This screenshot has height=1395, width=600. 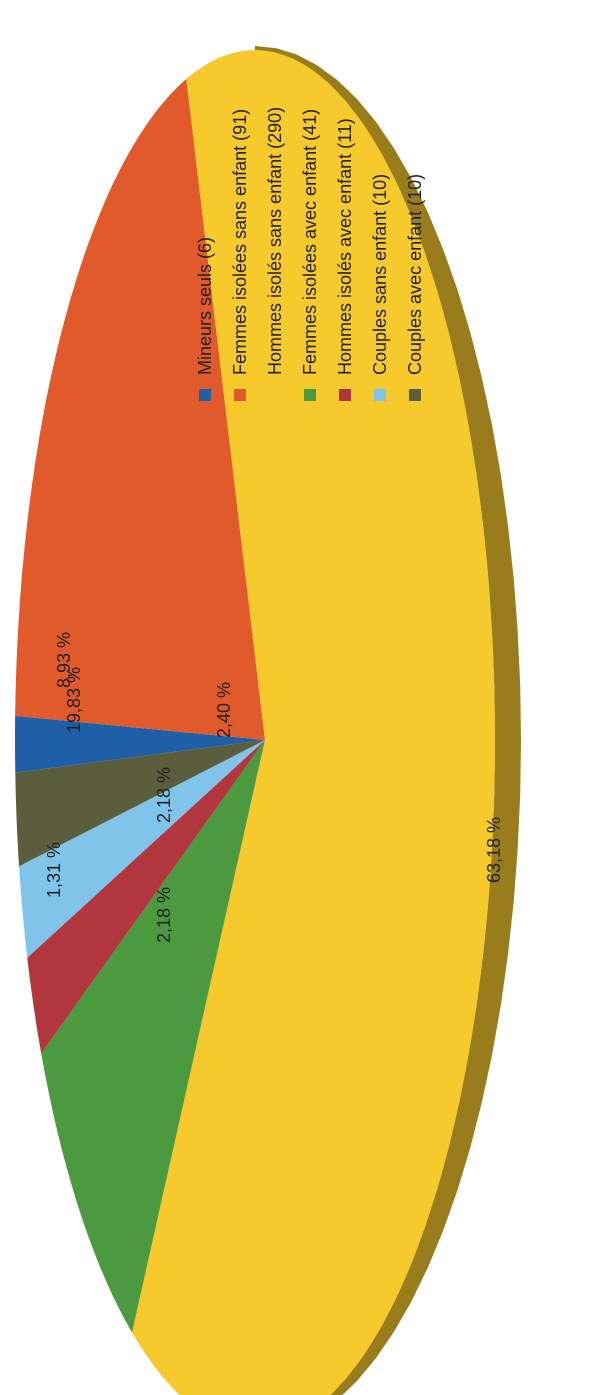 I want to click on legend-label-3: Femmes isolées avec enfant (41), so click(x=310, y=242).